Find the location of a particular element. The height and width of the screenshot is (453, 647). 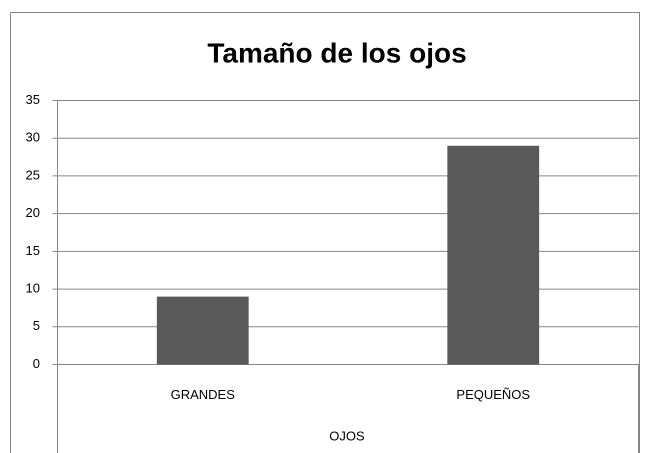

y-tick-label: 30 is located at coordinates (33, 137).